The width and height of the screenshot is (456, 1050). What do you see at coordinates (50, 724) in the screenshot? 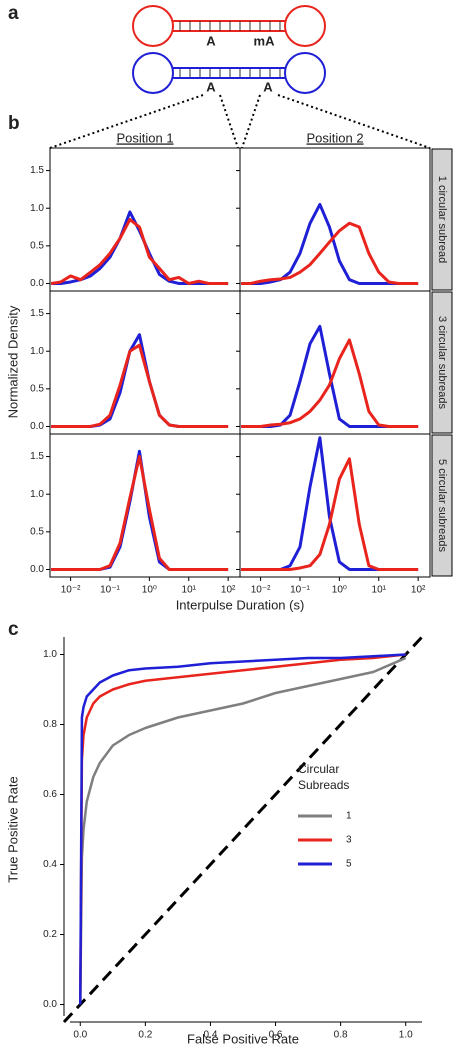
I see `y-tick-label: 0.8` at bounding box center [50, 724].